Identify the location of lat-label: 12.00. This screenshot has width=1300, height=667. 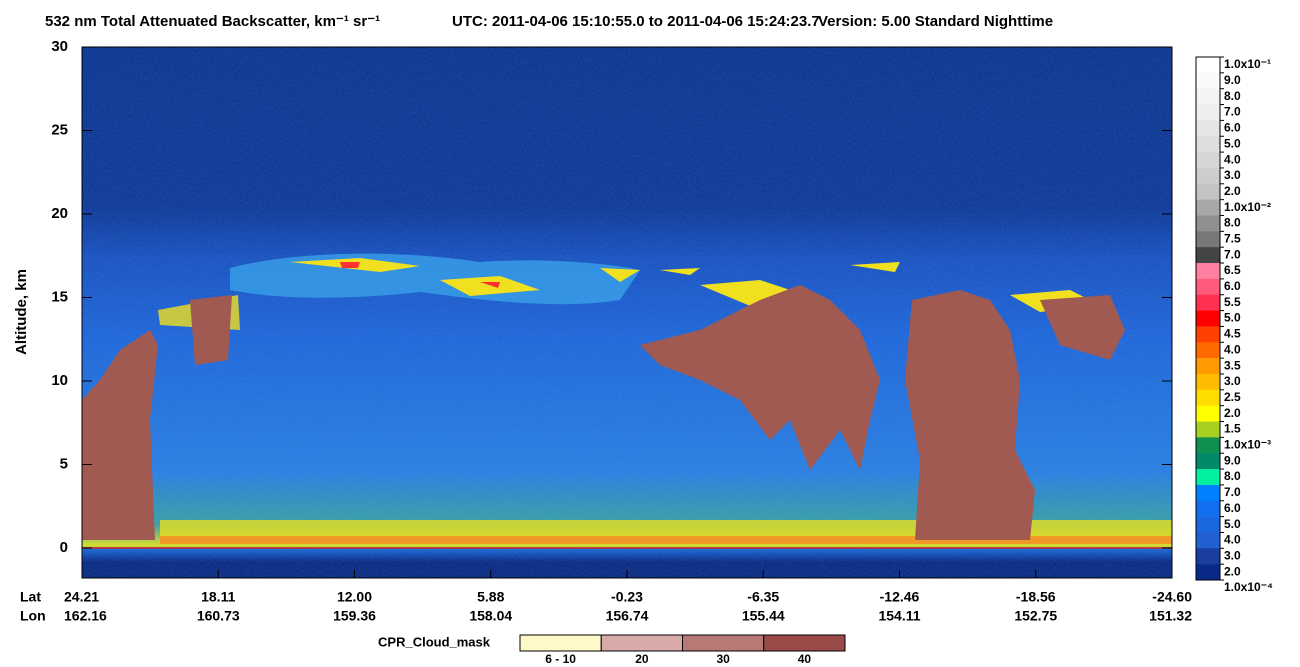
(354, 597).